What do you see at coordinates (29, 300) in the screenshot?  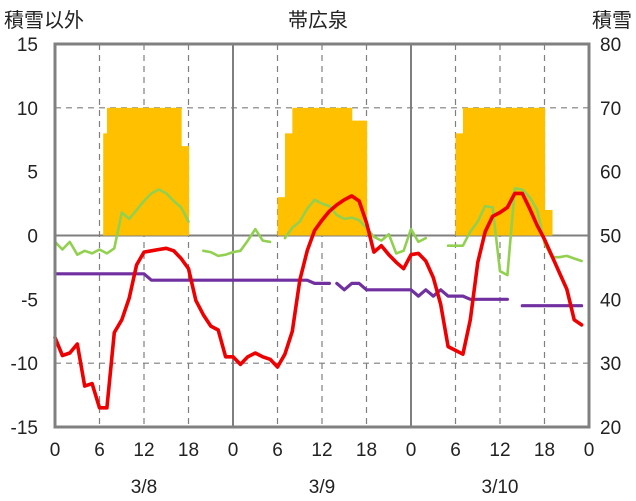 I see `left-tick-label: -5` at bounding box center [29, 300].